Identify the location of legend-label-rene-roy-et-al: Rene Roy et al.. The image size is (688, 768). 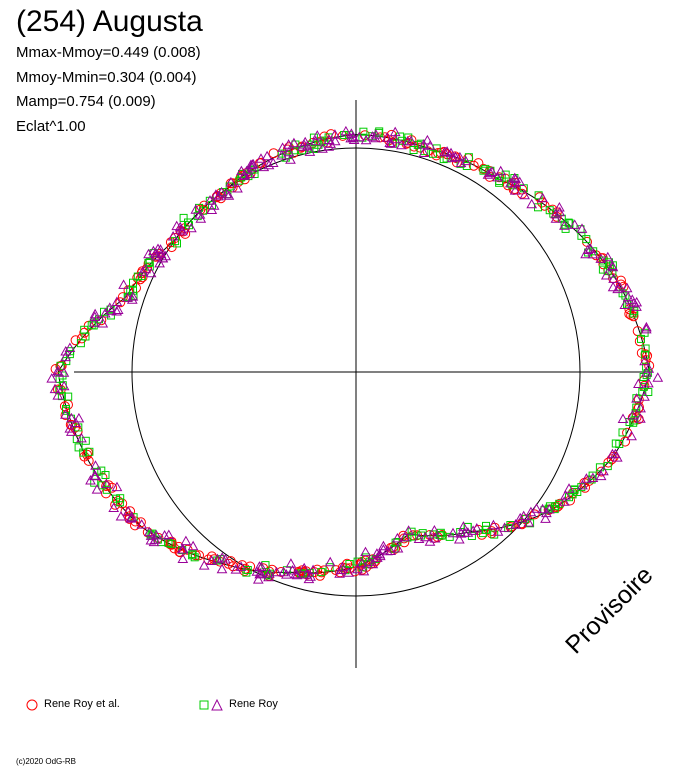
(82, 704).